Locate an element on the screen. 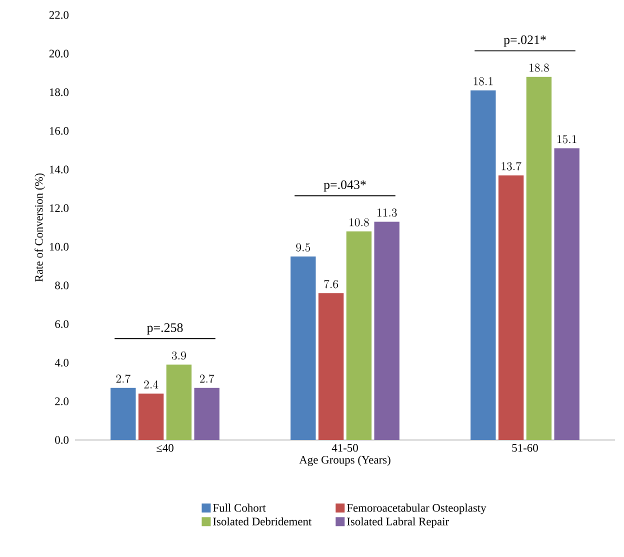 The width and height of the screenshot is (624, 557). data-label: 9.5 is located at coordinates (303, 247).